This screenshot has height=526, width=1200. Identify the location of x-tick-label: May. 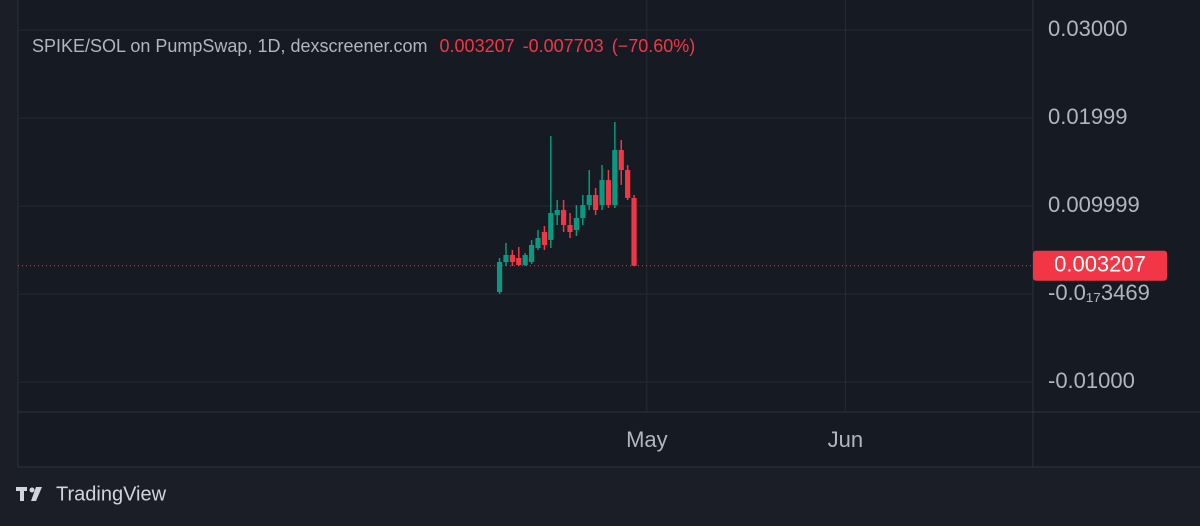
(647, 439).